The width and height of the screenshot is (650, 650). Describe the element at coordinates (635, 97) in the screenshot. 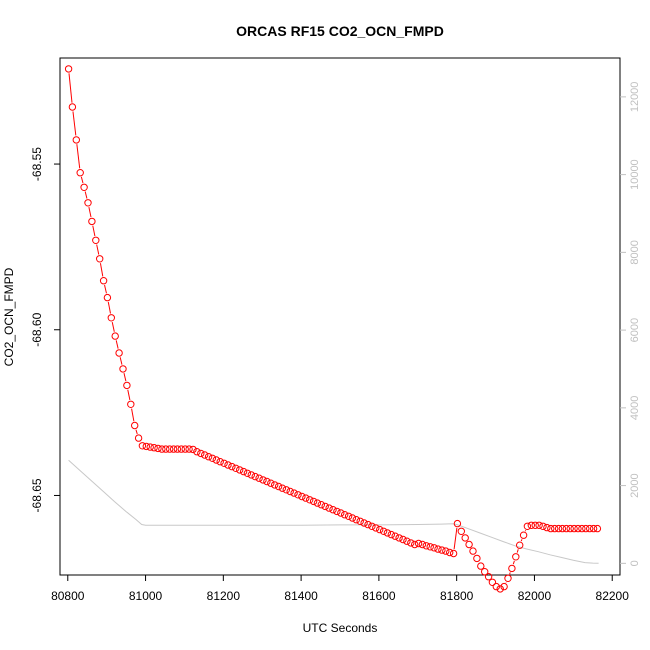

I see `right-y-tick-label: 12000` at that location.